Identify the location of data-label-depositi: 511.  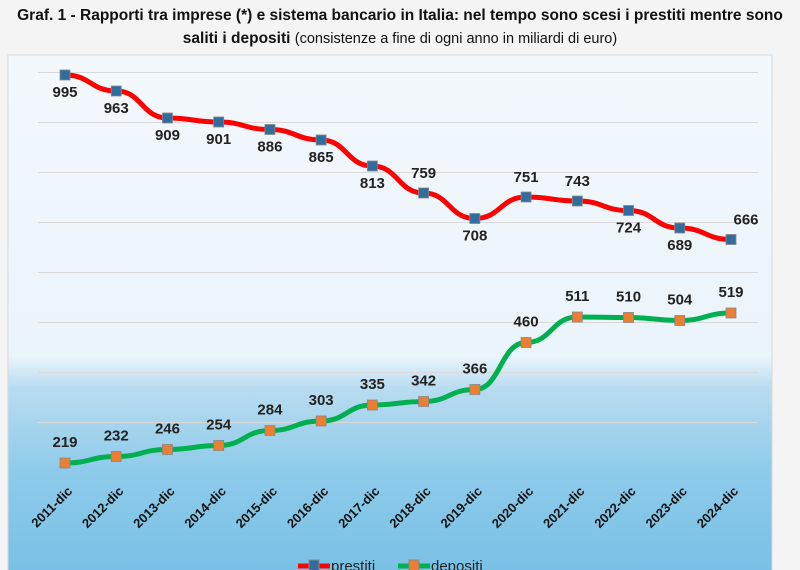
(577, 296).